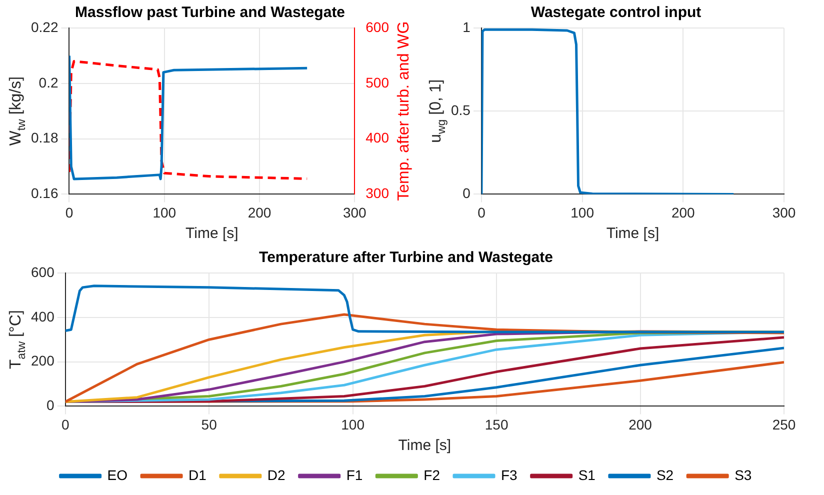 Image resolution: width=824 pixels, height=495 pixels. Describe the element at coordinates (209, 424) in the screenshot. I see `x-tick-label: 50` at that location.